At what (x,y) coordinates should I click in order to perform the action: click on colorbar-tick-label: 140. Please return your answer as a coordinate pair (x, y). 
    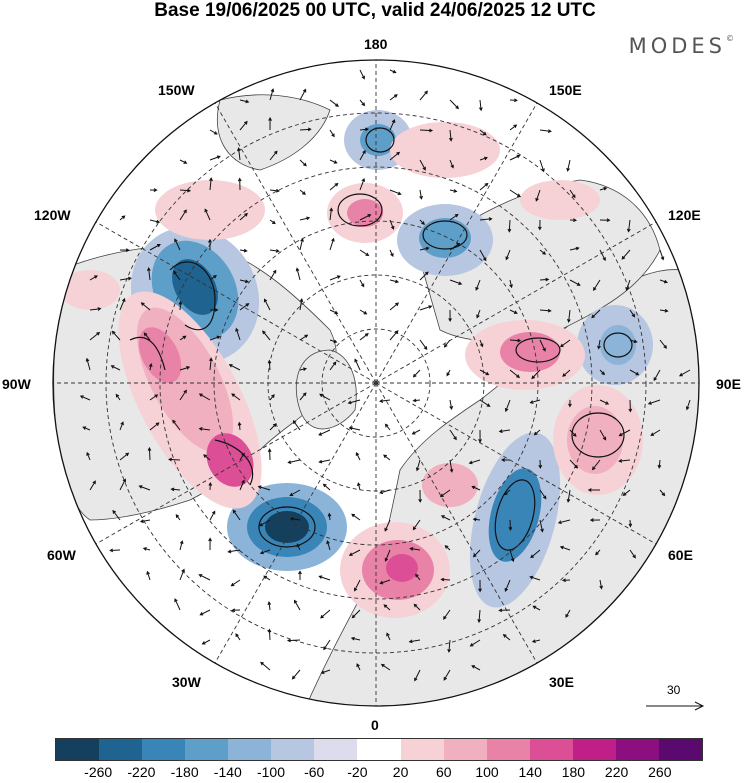
    Looking at the image, I should click on (530, 772).